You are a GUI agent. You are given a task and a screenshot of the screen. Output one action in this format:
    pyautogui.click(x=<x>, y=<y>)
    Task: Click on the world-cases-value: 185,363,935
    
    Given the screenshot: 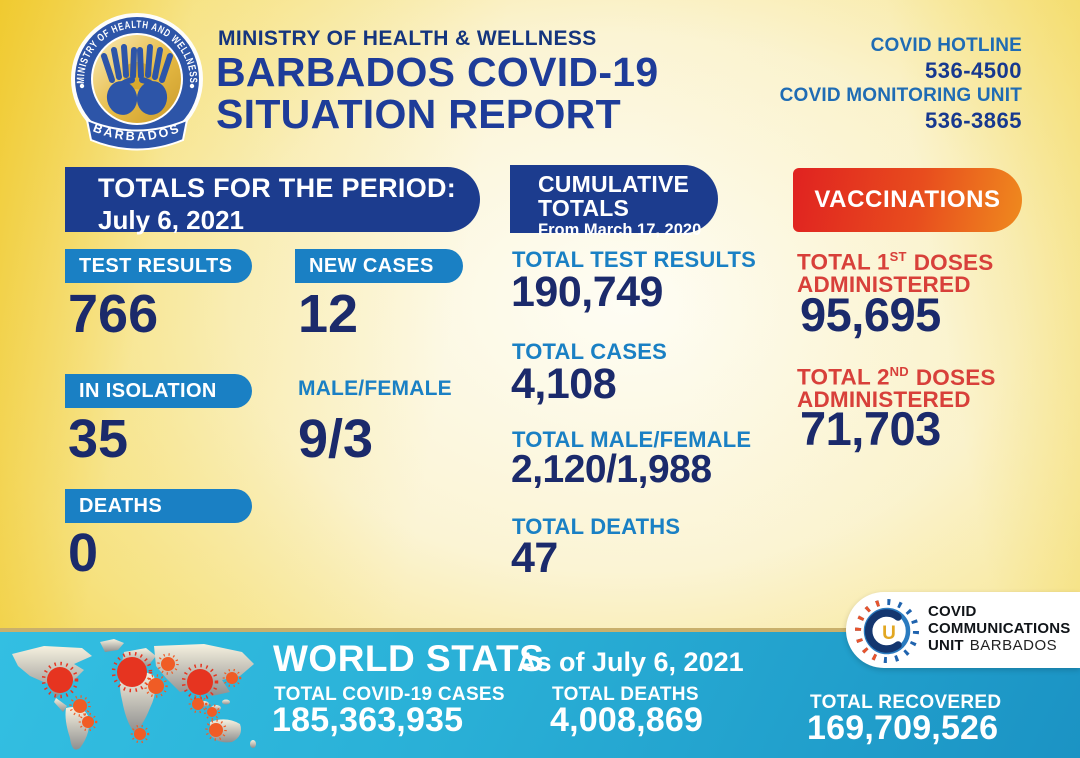 What is the action you would take?
    pyautogui.click(x=368, y=720)
    